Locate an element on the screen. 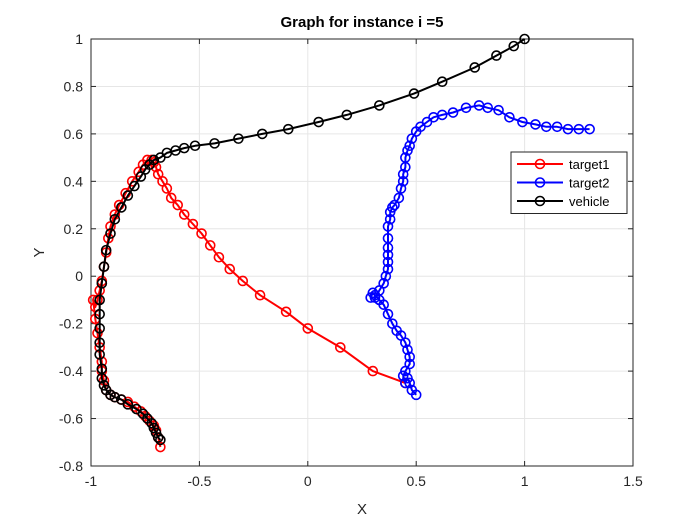 The height and width of the screenshot is (525, 700). y-tick-label: -0.2 is located at coordinates (71, 324).